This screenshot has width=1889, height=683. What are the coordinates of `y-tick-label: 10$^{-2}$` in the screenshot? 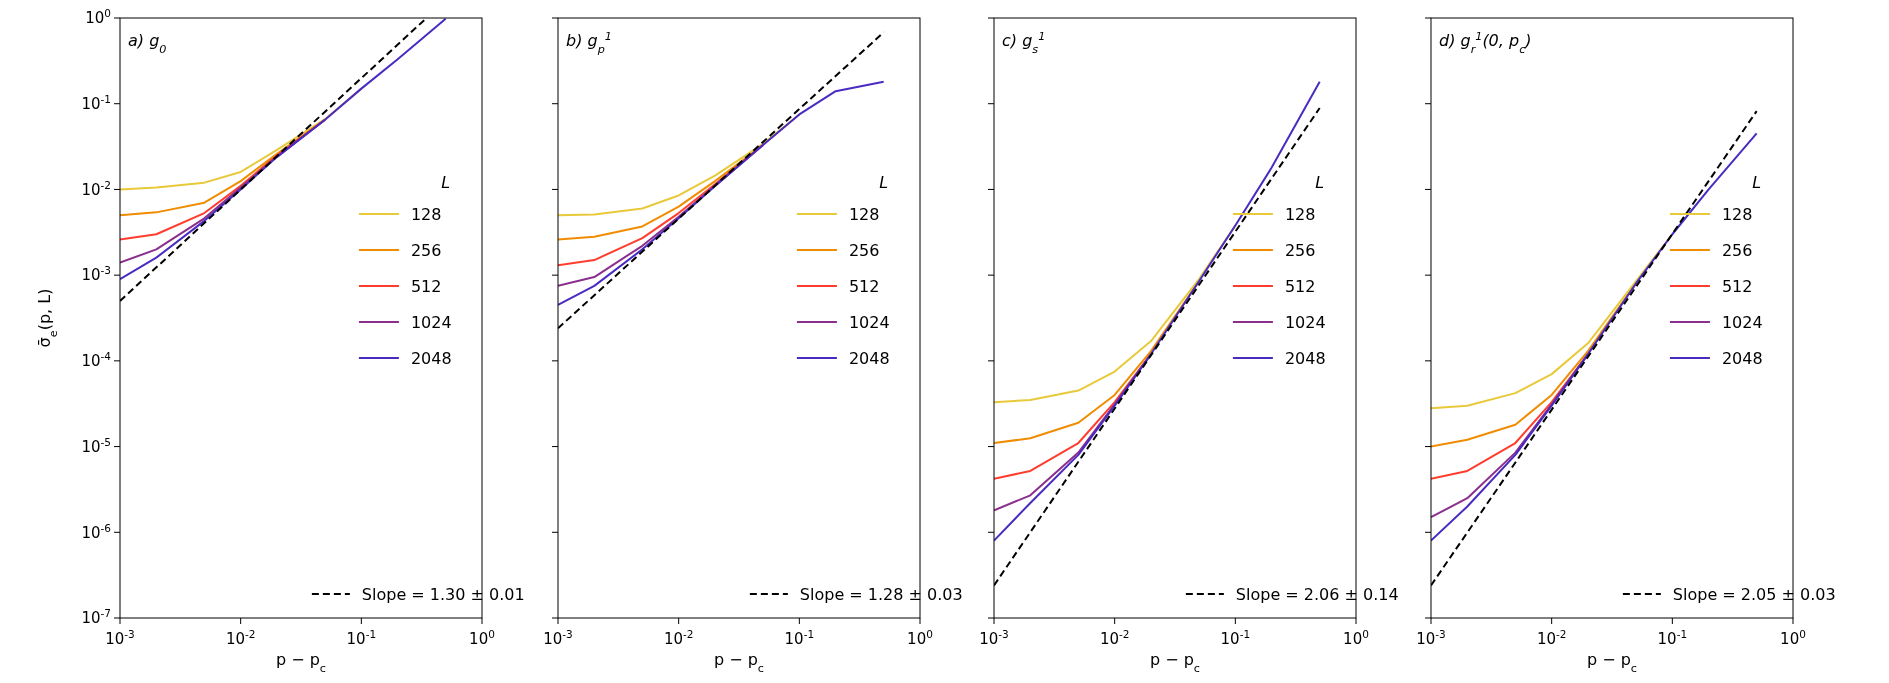 It's located at (96, 188).